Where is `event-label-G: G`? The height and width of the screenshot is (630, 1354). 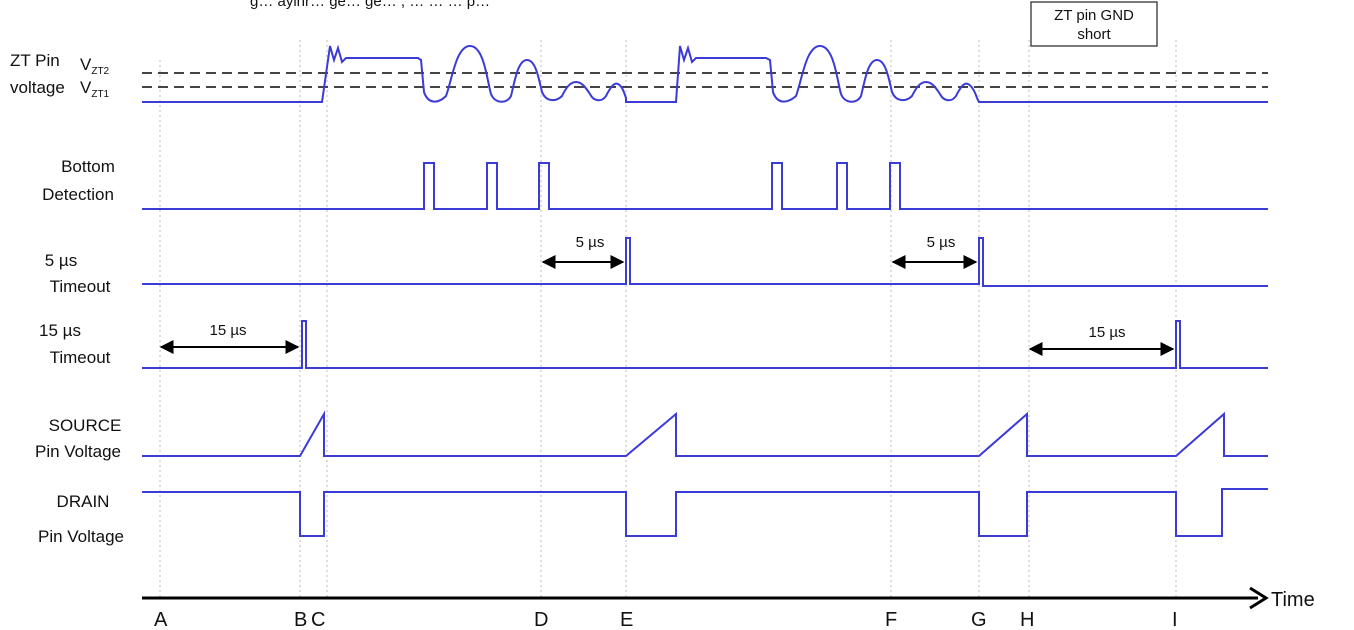 event-label-G: G is located at coordinates (979, 619).